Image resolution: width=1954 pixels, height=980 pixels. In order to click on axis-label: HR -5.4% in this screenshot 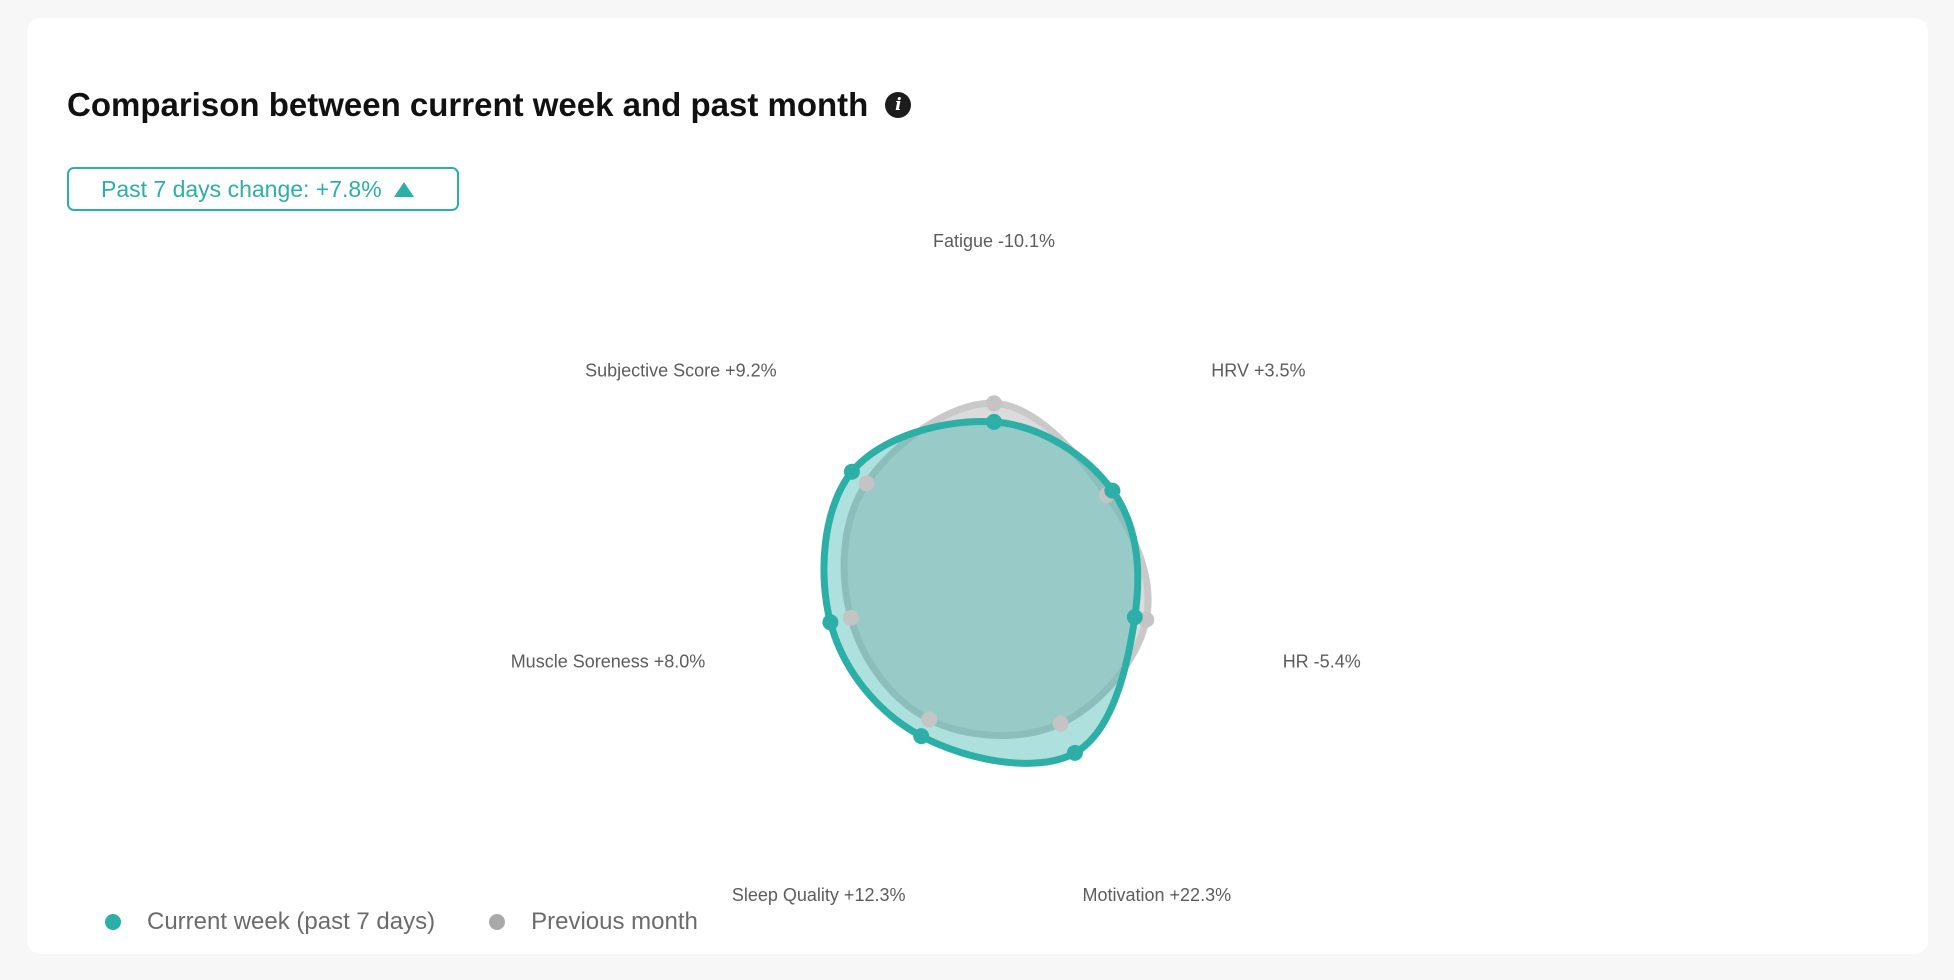, I will do `click(1322, 662)`.